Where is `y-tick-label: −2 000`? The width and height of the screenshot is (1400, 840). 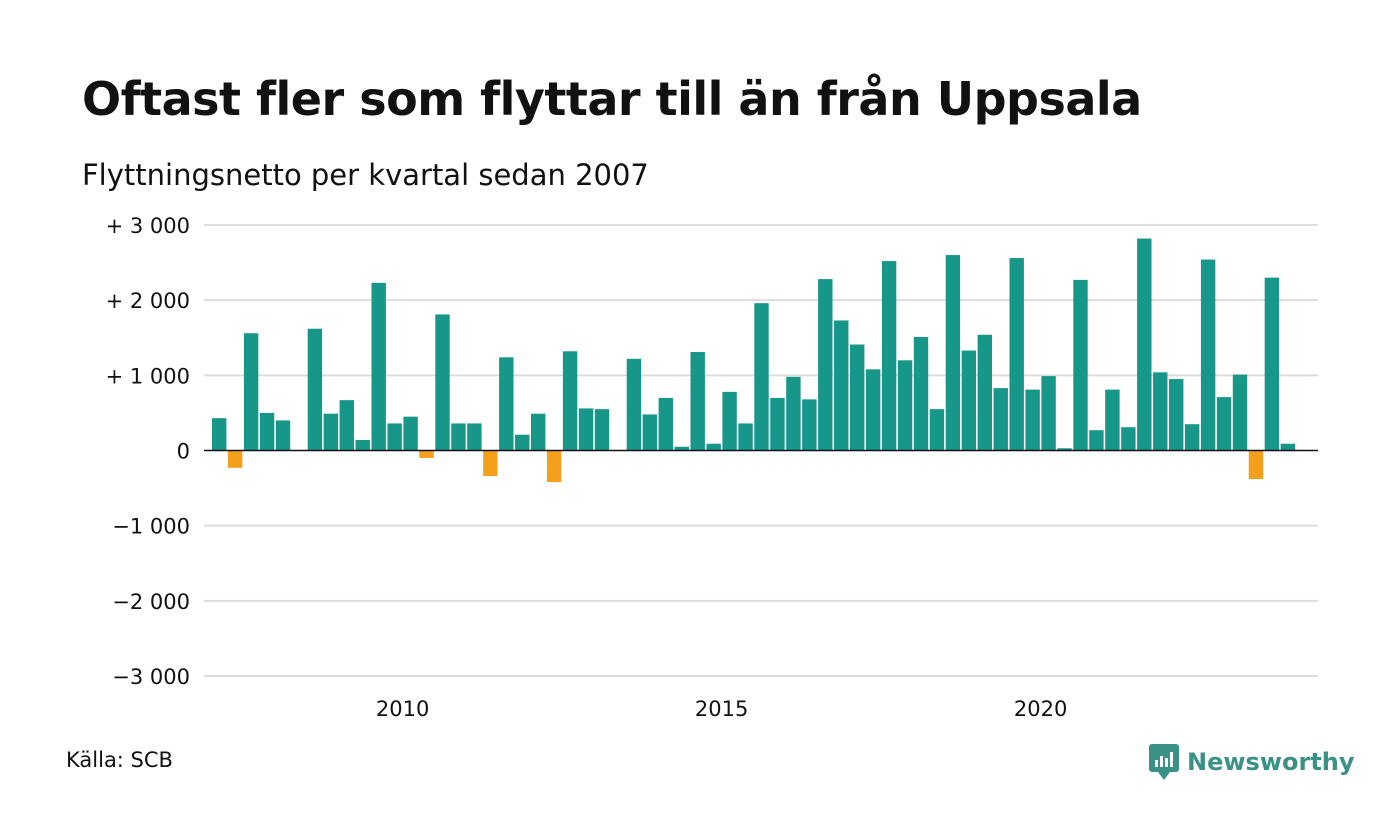
y-tick-label: −2 000 is located at coordinates (151, 602).